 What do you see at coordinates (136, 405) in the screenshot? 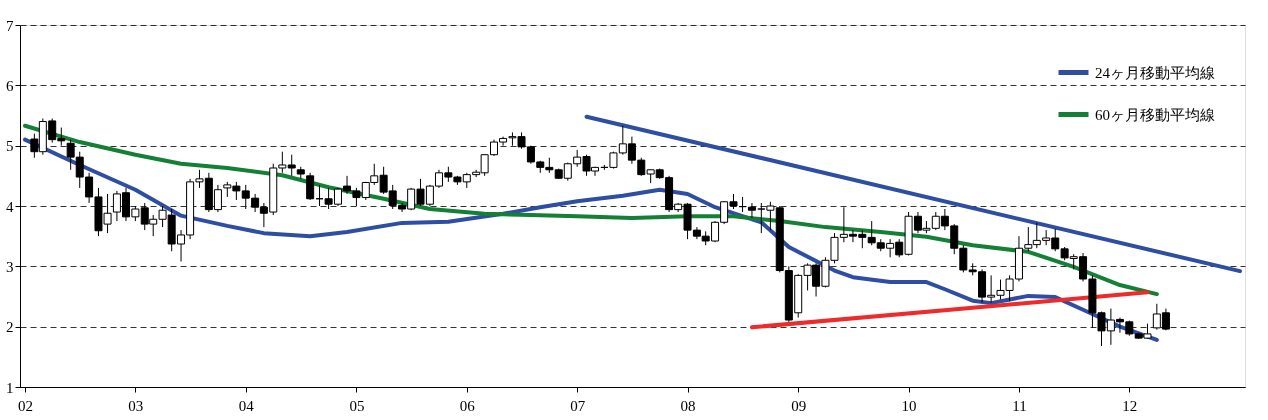
I see `x-tick-label: 03` at bounding box center [136, 405].